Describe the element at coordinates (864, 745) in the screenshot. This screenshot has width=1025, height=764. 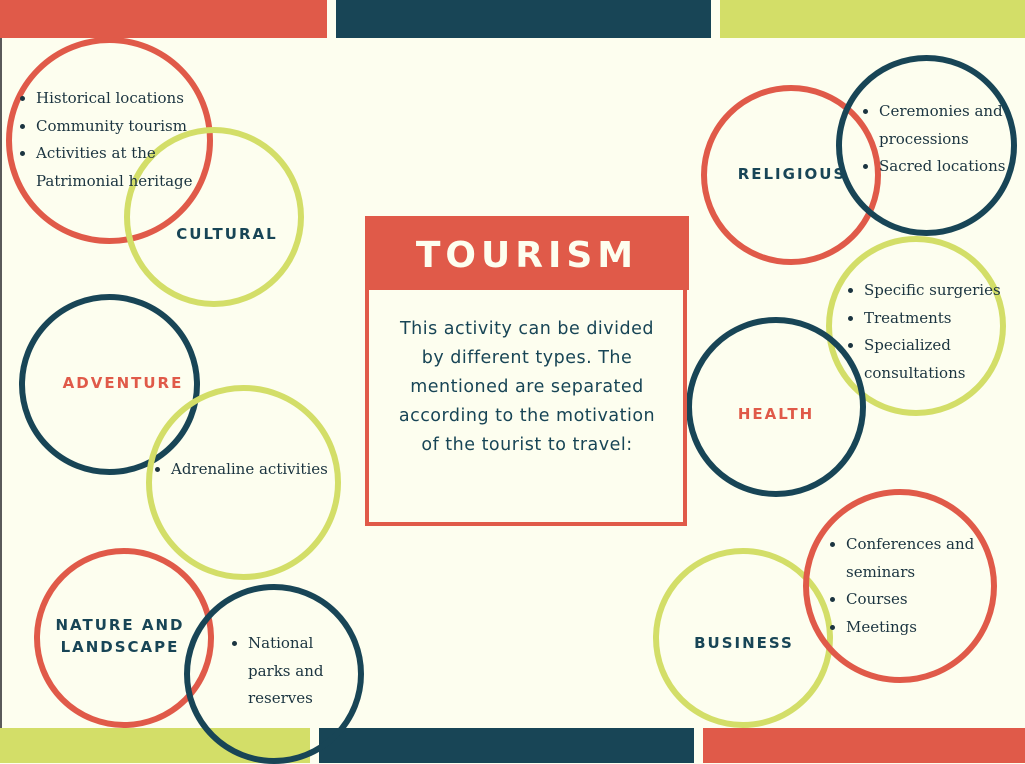
I see `bottom-bar-red` at that location.